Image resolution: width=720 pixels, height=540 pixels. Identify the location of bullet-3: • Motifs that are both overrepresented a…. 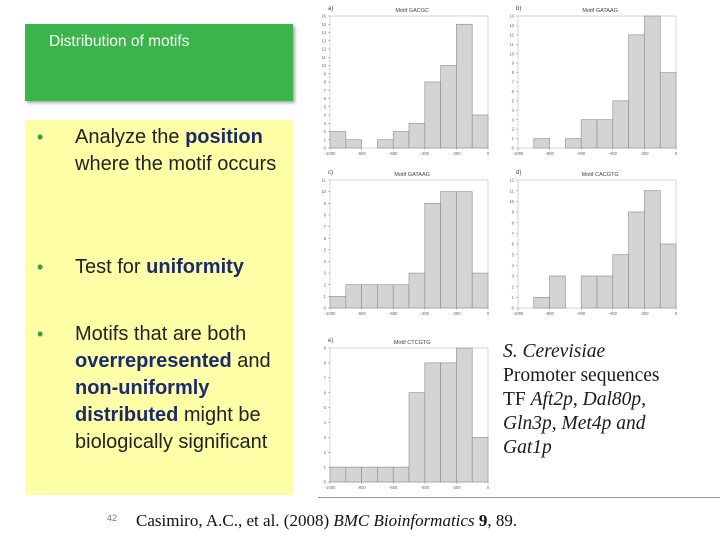
(165, 388).